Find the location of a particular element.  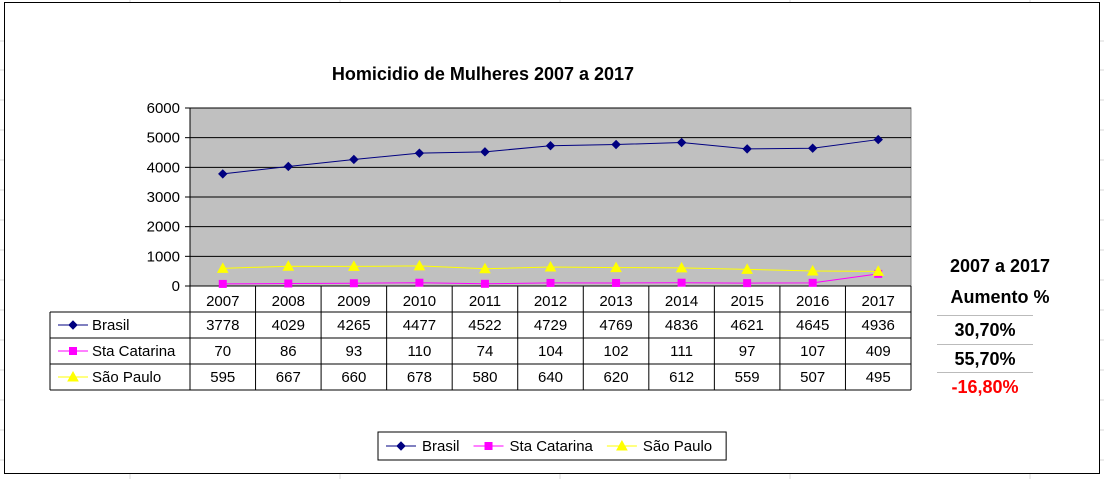

table-cell-sao-paulo: 667 is located at coordinates (288, 377).